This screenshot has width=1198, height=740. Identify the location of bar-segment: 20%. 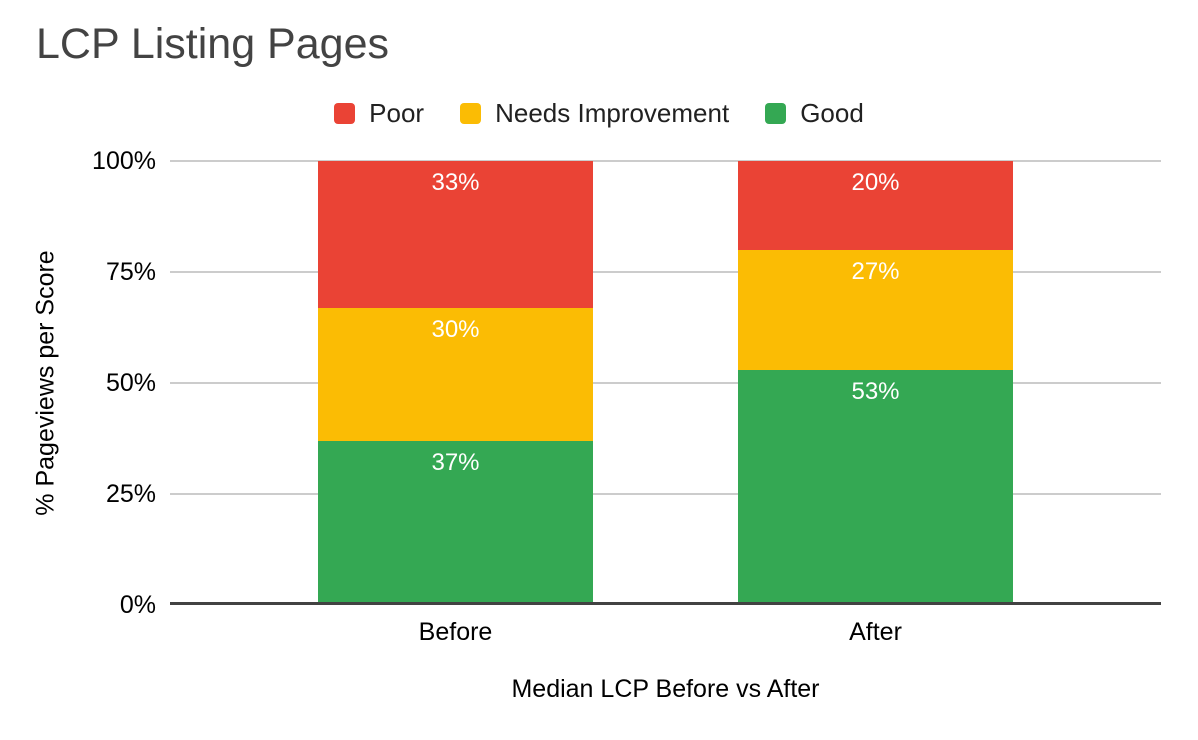
(875, 205).